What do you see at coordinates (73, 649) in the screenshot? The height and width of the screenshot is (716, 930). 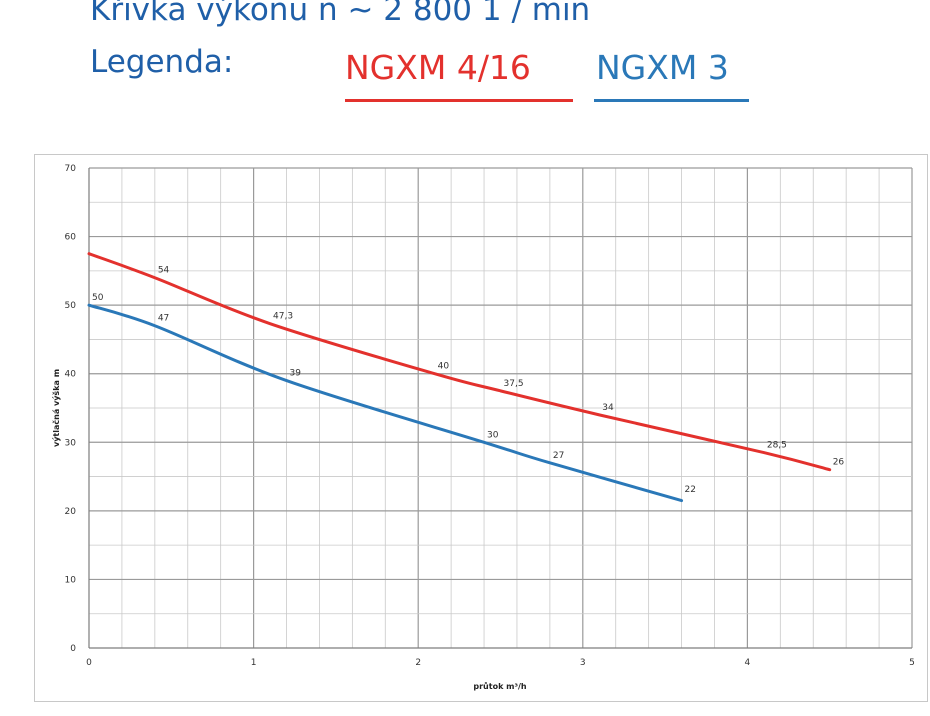 I see `y-tick-label: 0` at bounding box center [73, 649].